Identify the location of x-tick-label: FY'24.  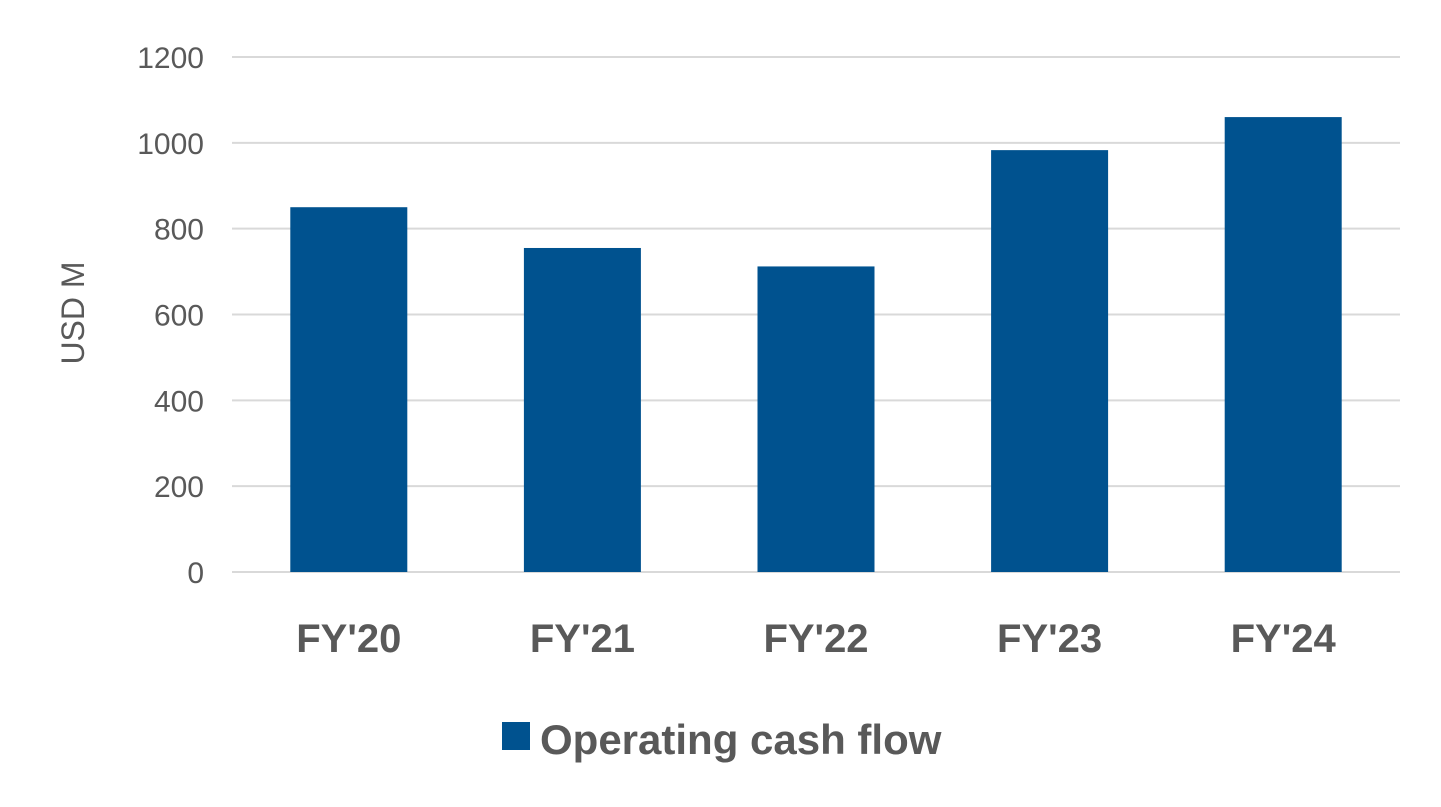
(1284, 639).